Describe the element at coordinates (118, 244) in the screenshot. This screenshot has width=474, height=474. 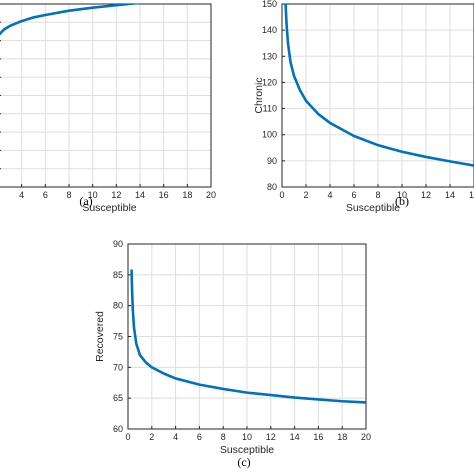
I see `panel-c-ytick-label: 90` at that location.